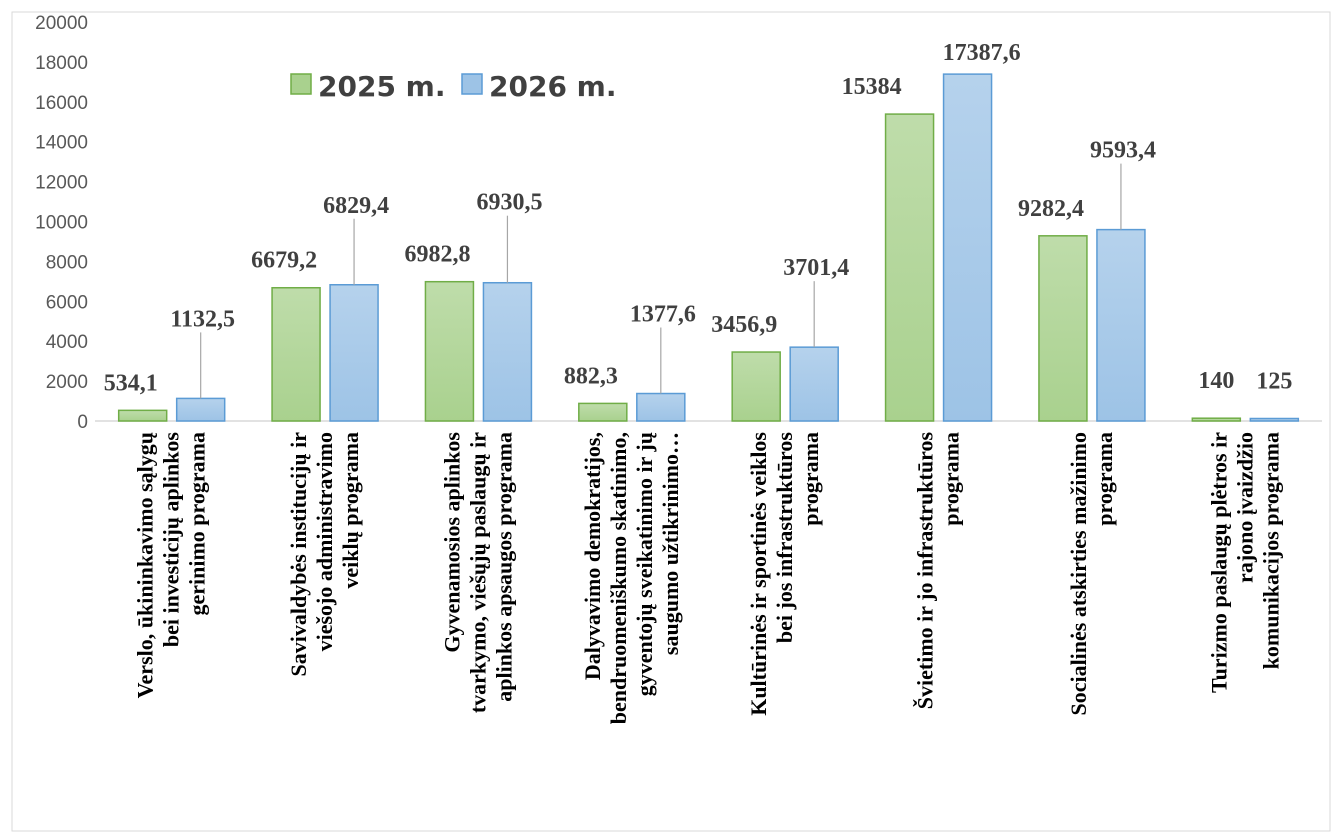  Describe the element at coordinates (553, 86) in the screenshot. I see `legend-label-2026: 2026 m.` at that location.